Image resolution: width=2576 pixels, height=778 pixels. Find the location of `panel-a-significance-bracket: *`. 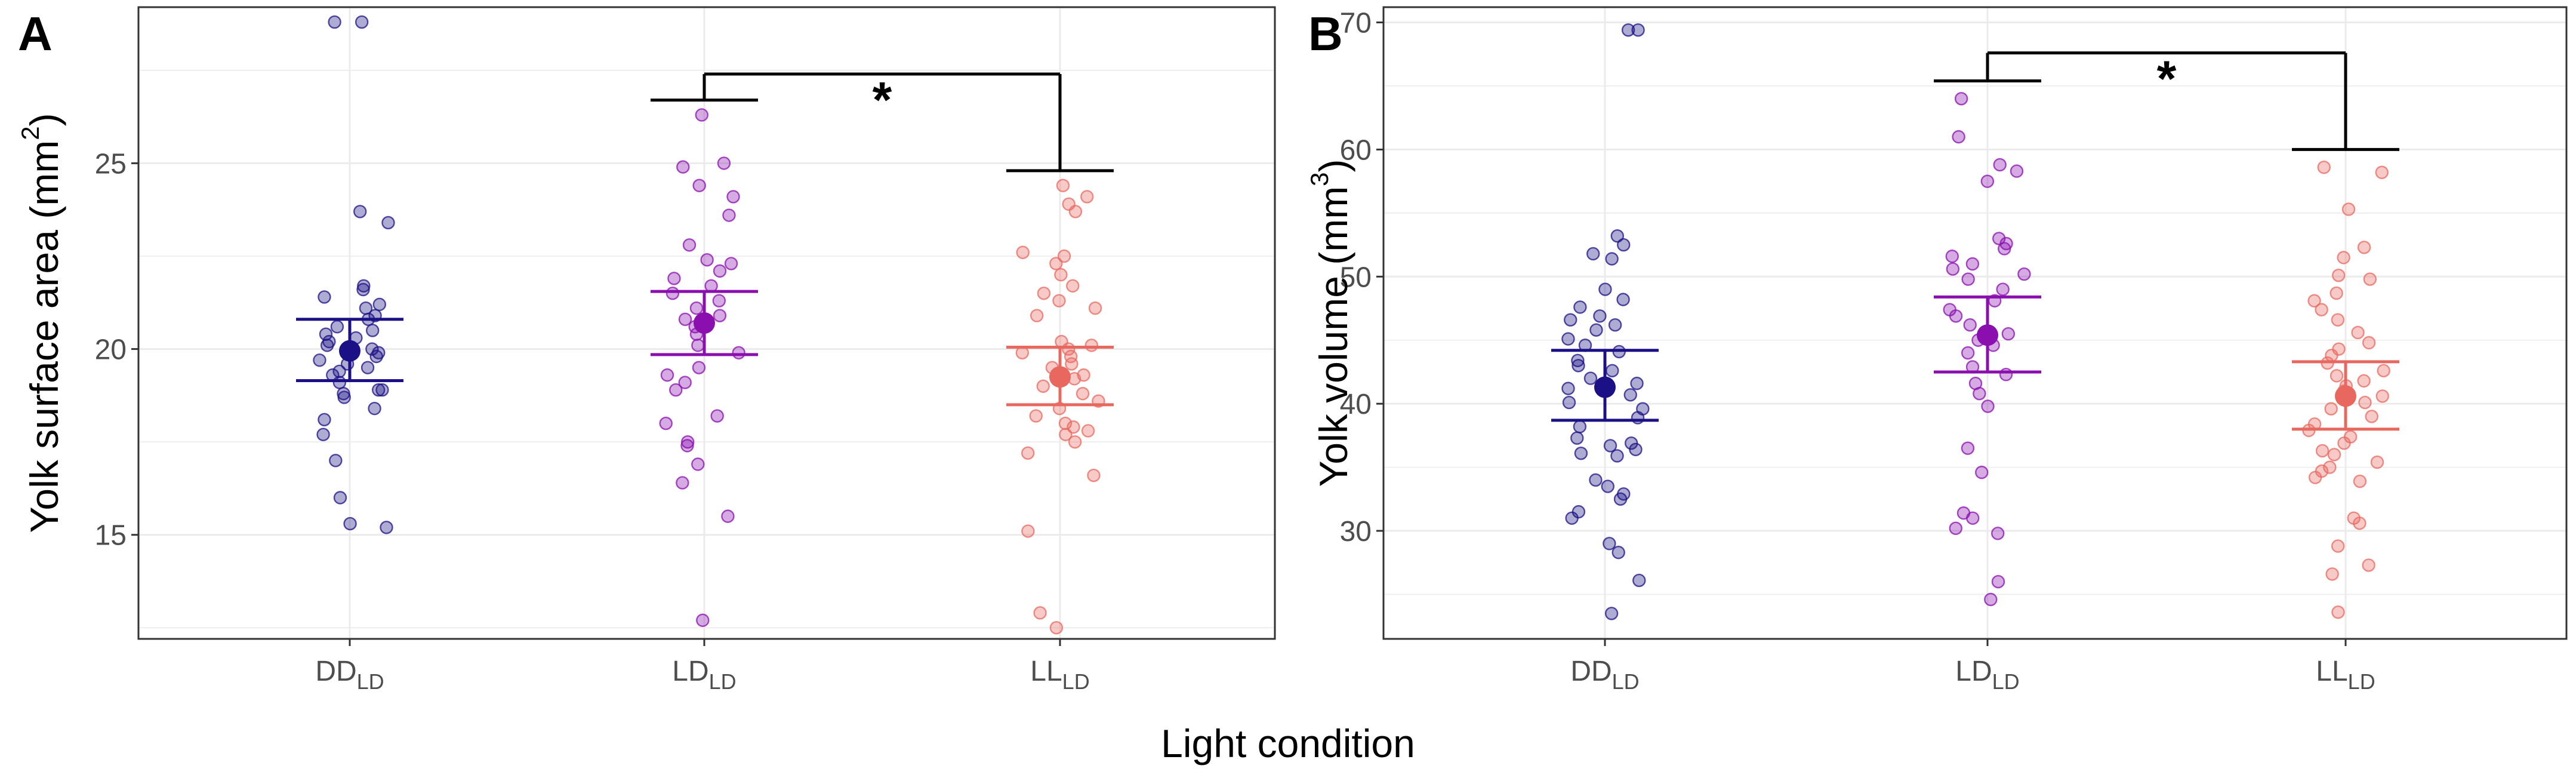

panel-a-significance-bracket: * is located at coordinates (882, 122).